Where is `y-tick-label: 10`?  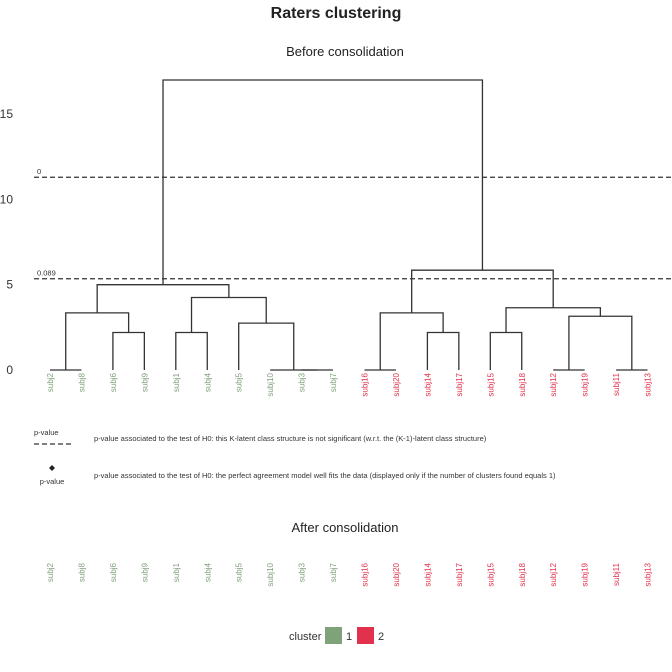
y-tick-label: 10 is located at coordinates (6, 199).